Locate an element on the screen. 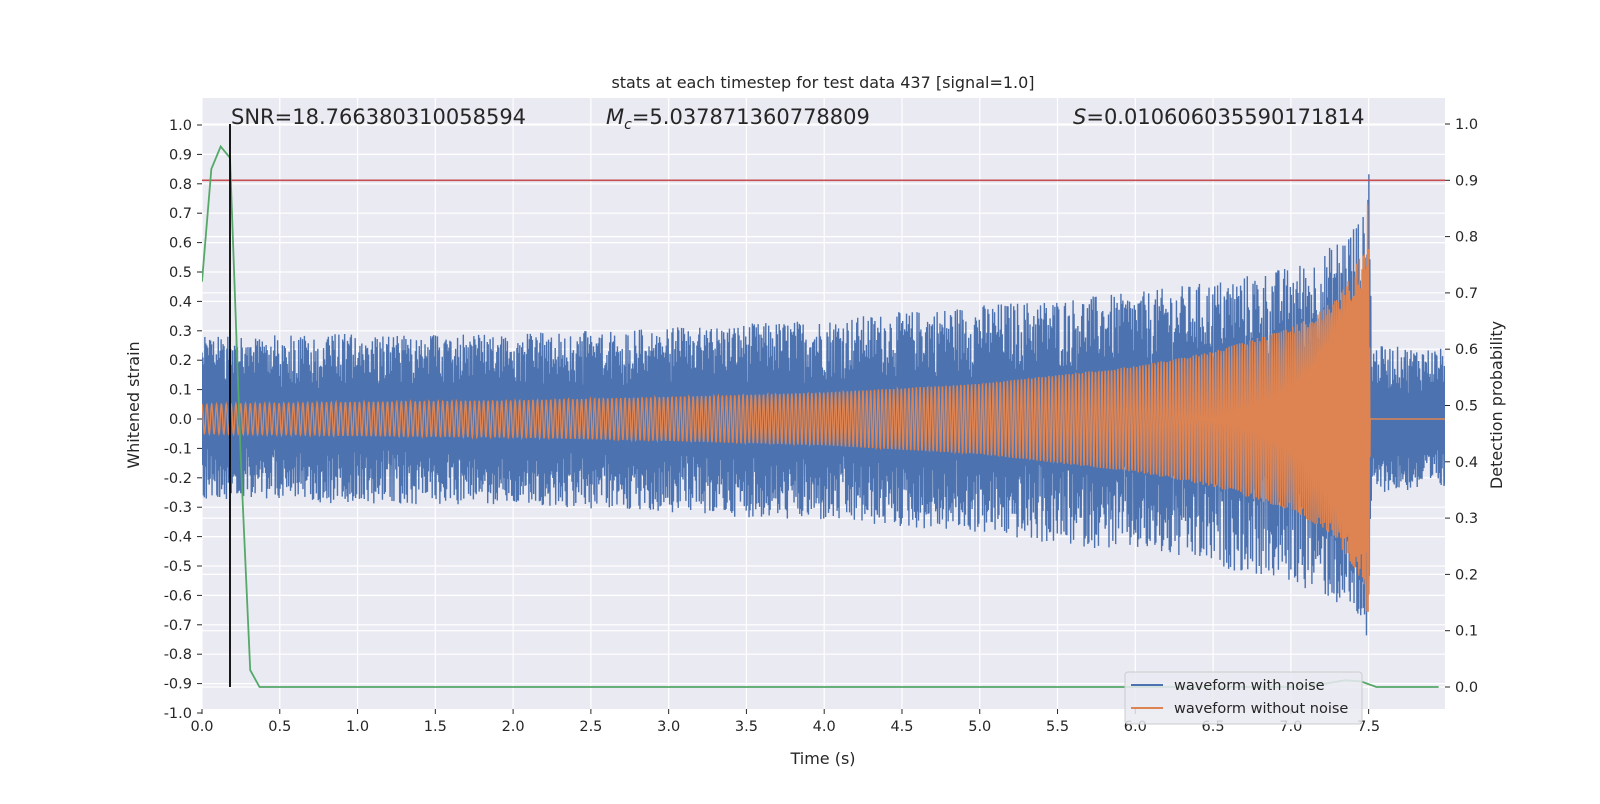 The image size is (1600, 804). y-tick-label-right: 0.1 is located at coordinates (1466, 632).